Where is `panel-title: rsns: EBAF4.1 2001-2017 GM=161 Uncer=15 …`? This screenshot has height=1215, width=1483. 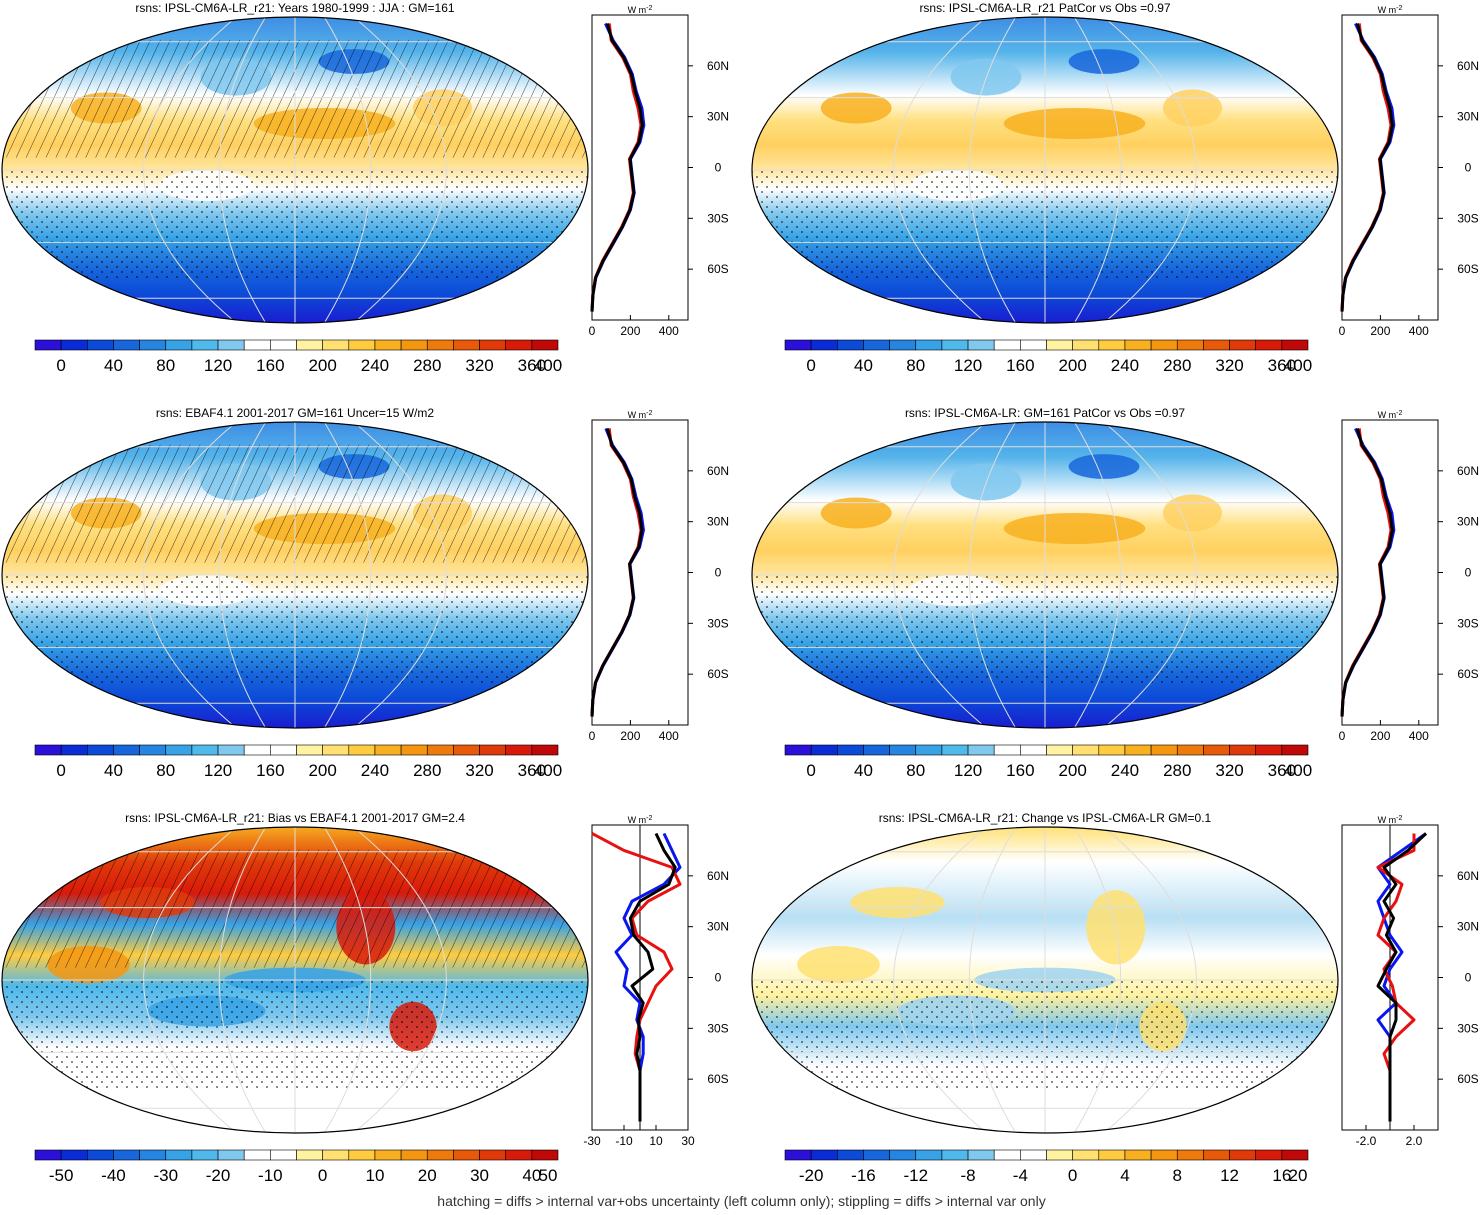 panel-title: rsns: EBAF4.1 2001-2017 GM=161 Uncer=15 … is located at coordinates (295, 413).